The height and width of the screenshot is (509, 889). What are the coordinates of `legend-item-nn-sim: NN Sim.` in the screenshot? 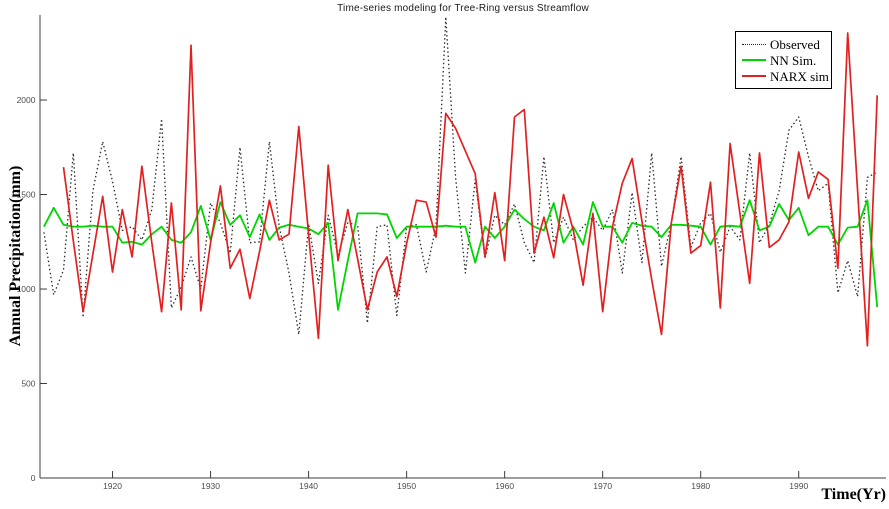 It's located at (786, 60).